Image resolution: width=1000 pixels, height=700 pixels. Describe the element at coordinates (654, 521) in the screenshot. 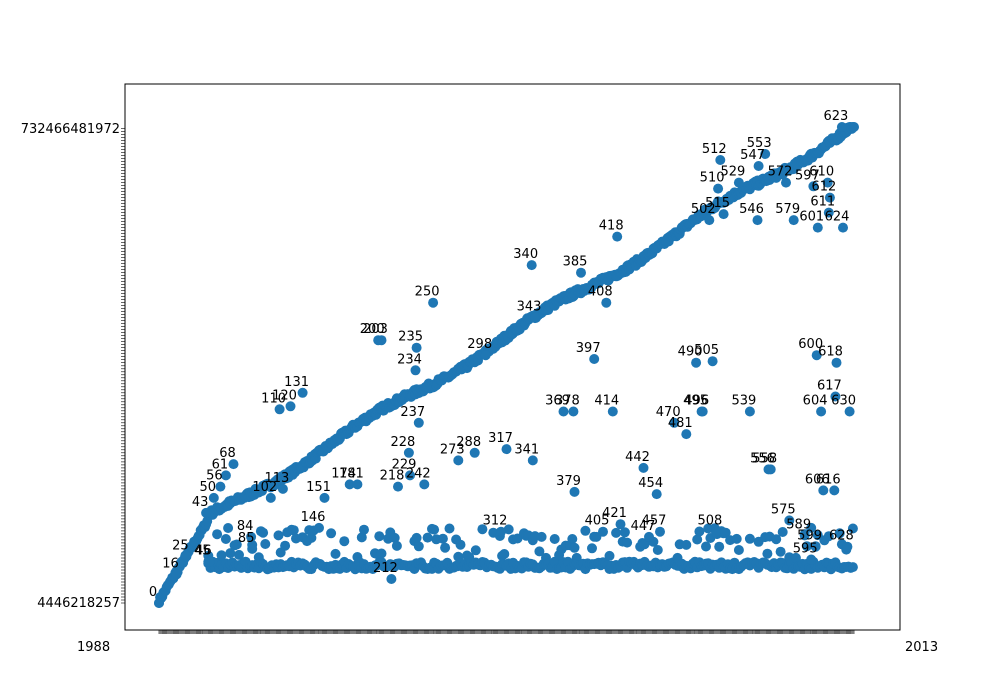

I see `data-label-457: 457` at that location.